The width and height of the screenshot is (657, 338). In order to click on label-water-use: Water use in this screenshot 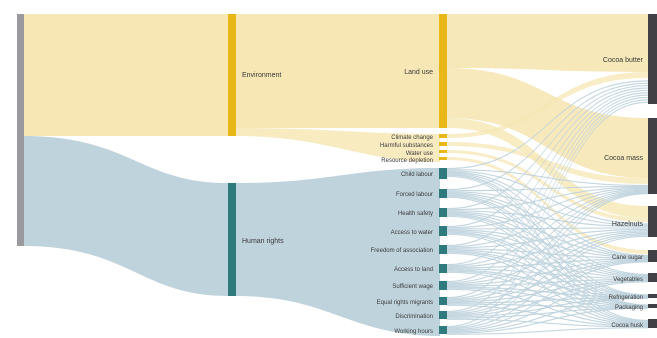, I will do `click(420, 154)`.